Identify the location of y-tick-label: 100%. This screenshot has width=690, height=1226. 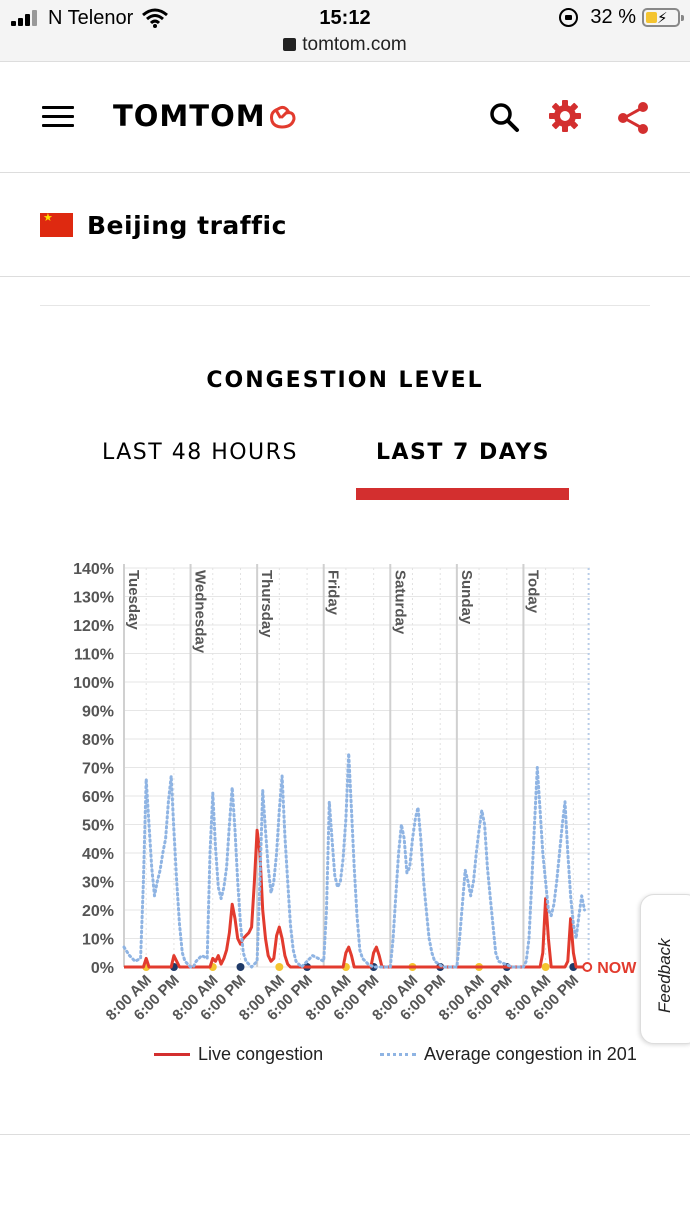
(93, 683).